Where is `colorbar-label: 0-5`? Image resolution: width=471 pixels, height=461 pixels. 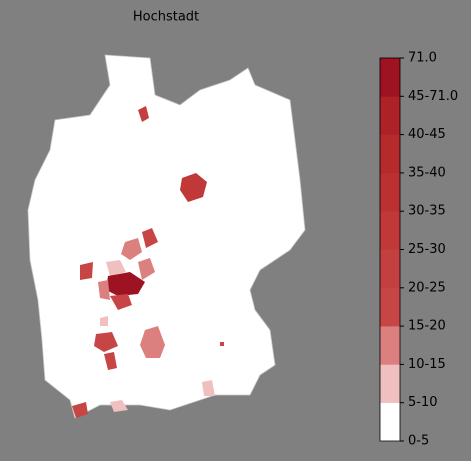
colorbar-label: 0-5 is located at coordinates (418, 441).